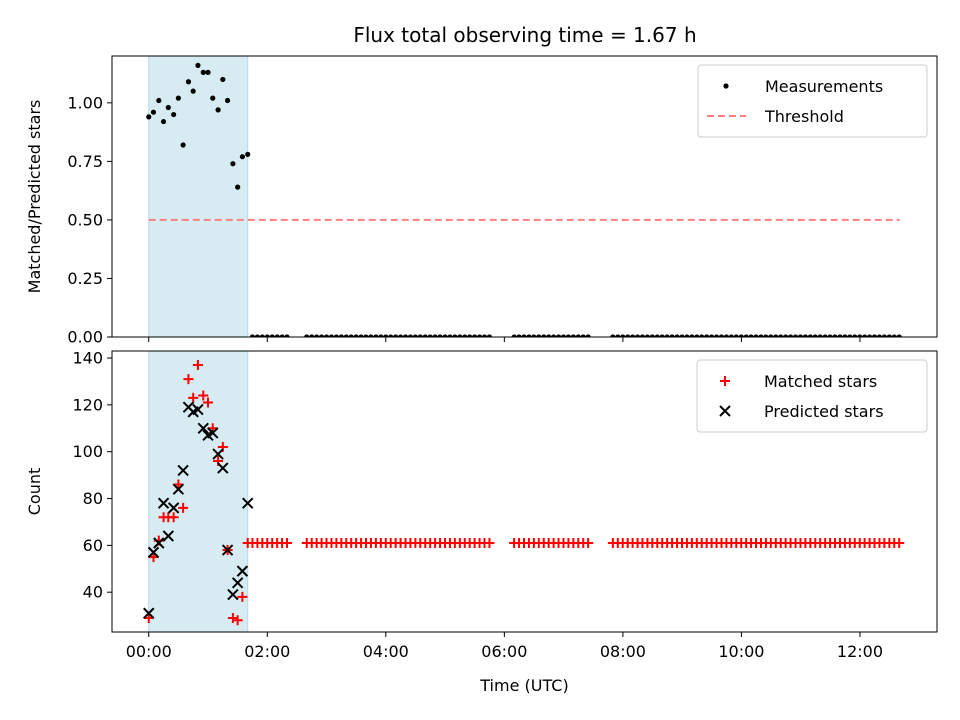 This screenshot has width=960, height=720. What do you see at coordinates (85, 161) in the screenshot?
I see `y-tick-label: 0.75` at bounding box center [85, 161].